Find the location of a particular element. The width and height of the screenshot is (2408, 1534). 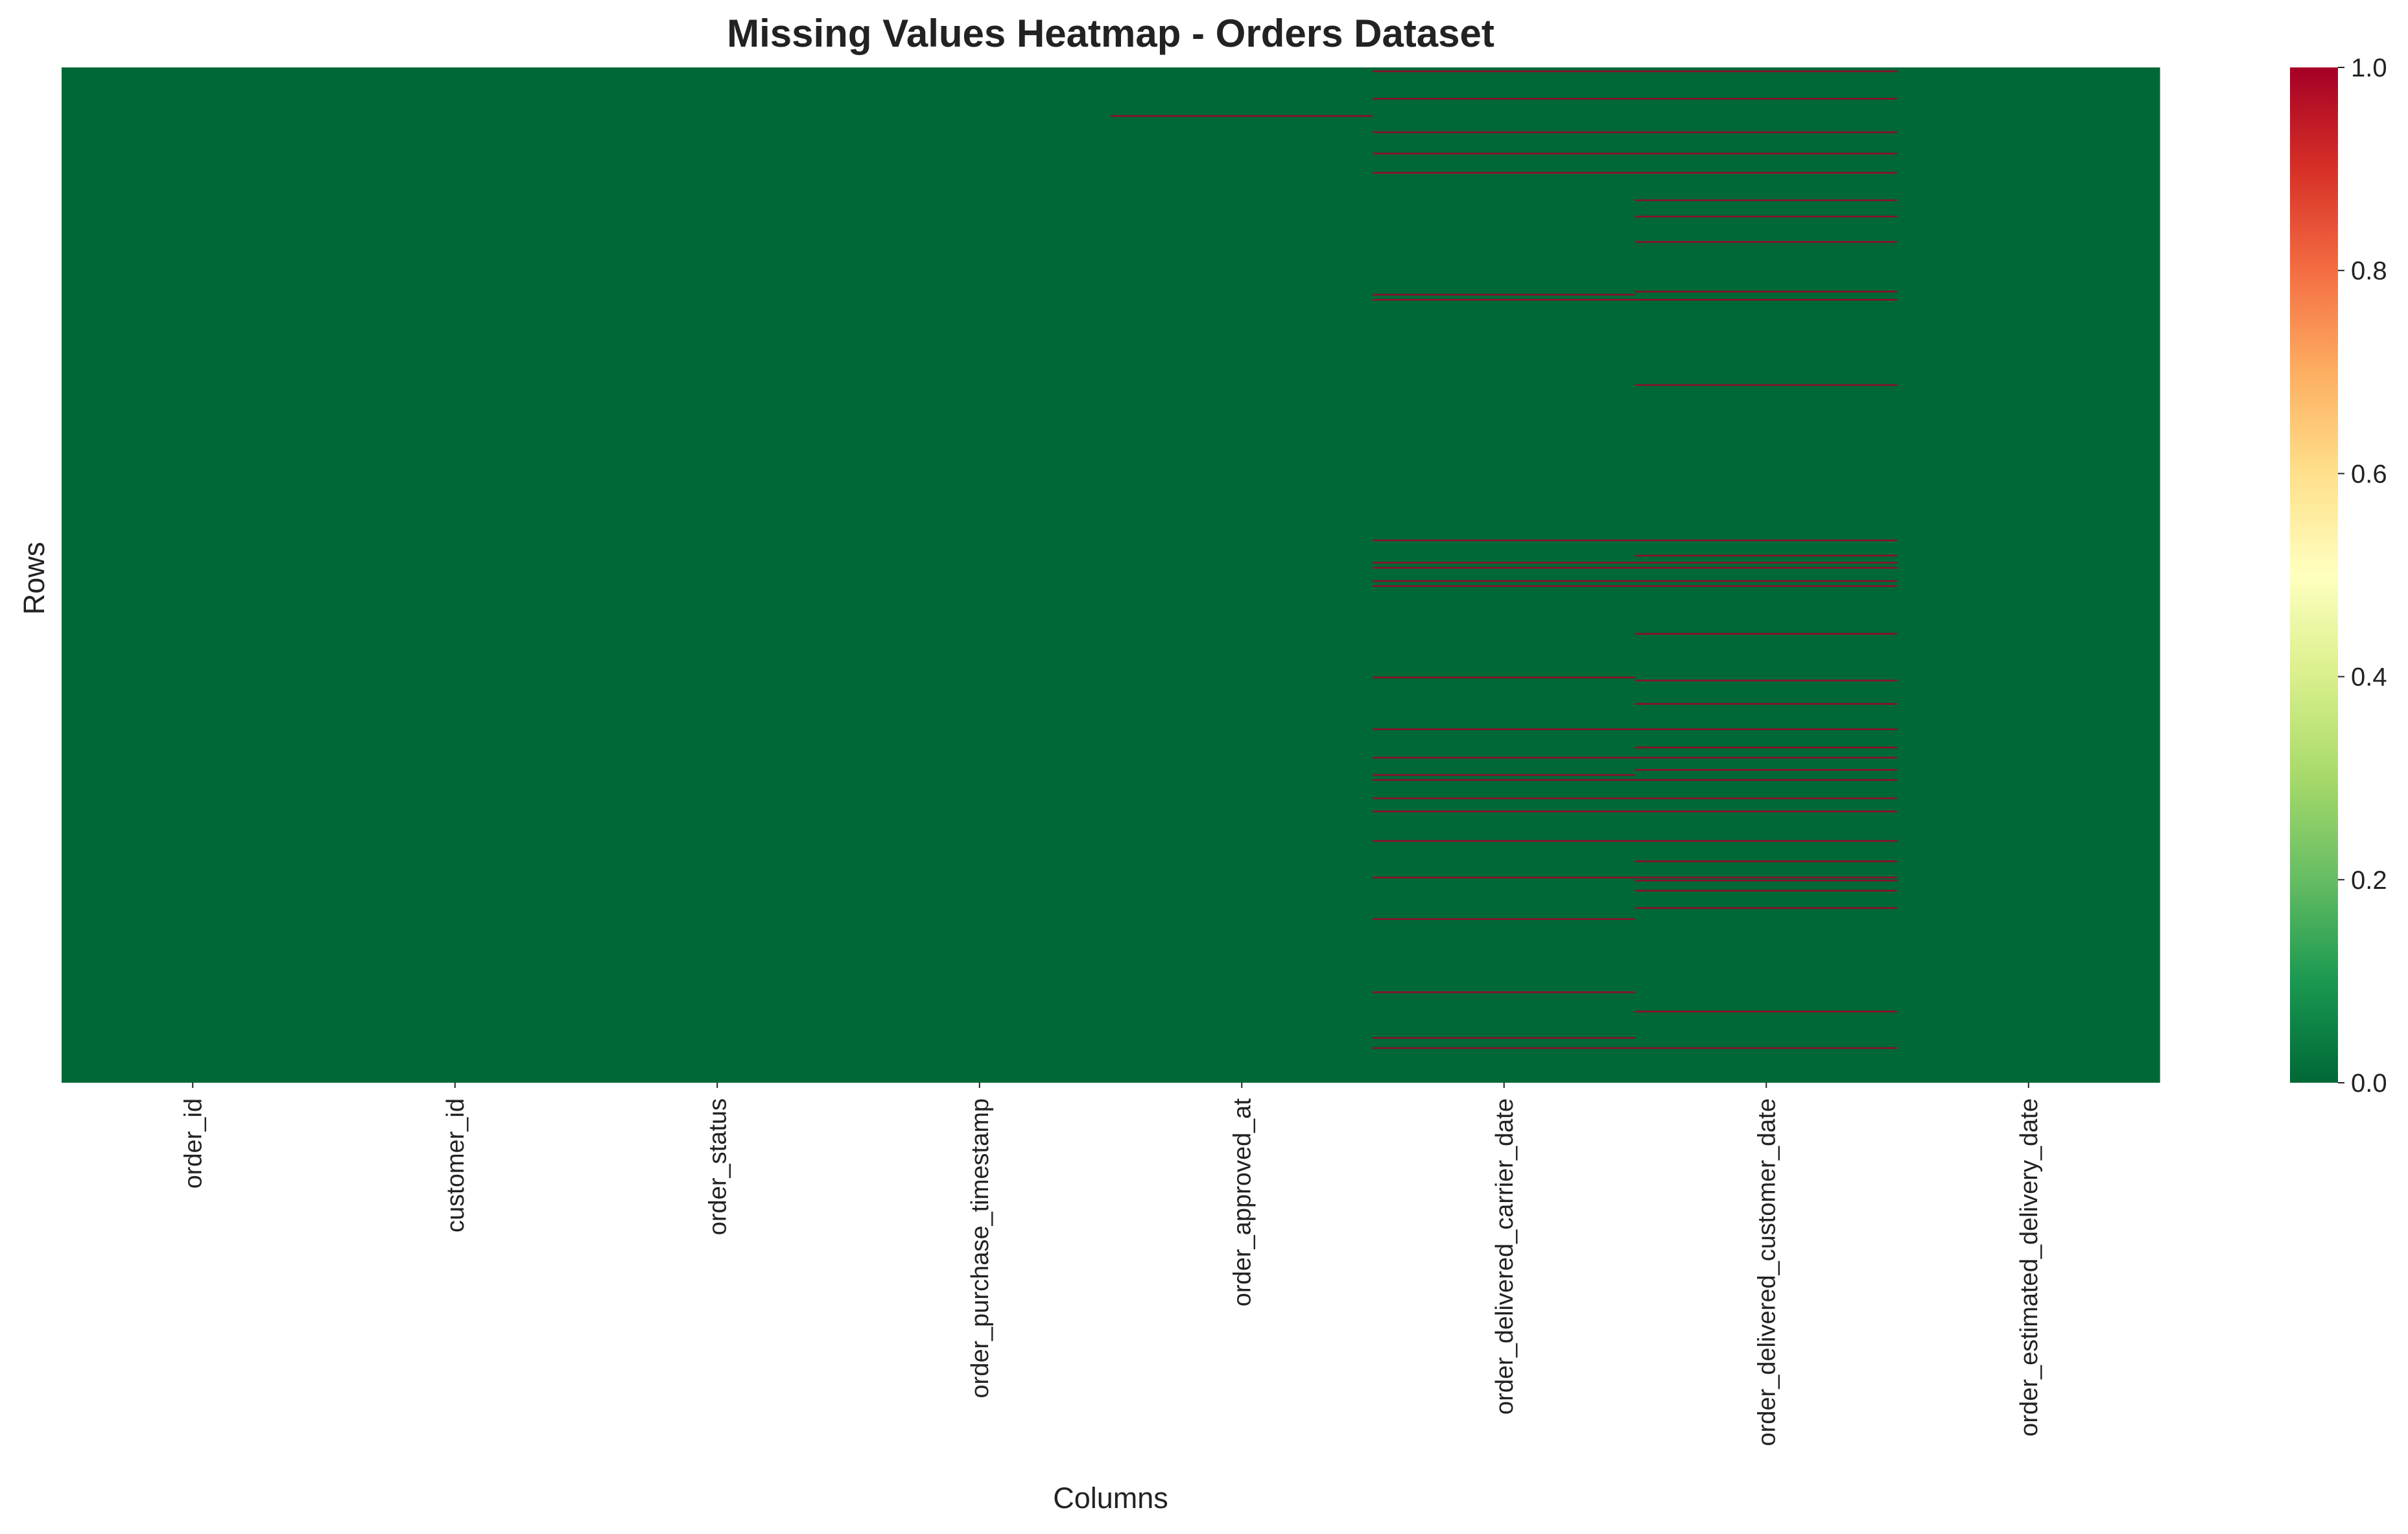

x-tick-label-order_id: order_id is located at coordinates (193, 1143).